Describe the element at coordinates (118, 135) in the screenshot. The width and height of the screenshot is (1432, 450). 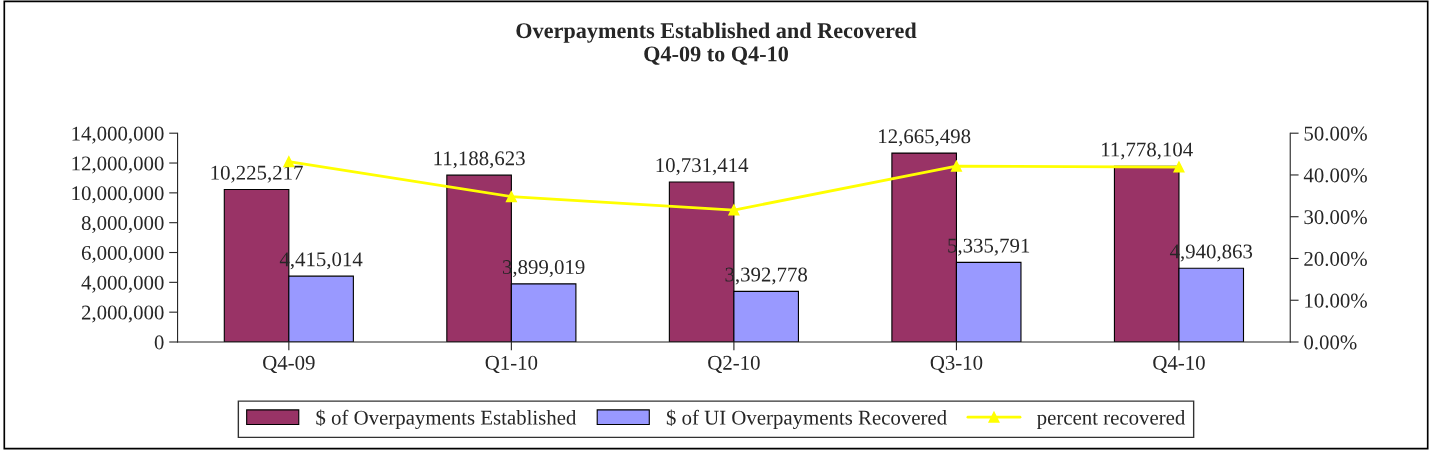
I see `y-tick-label: 14,000,000` at that location.